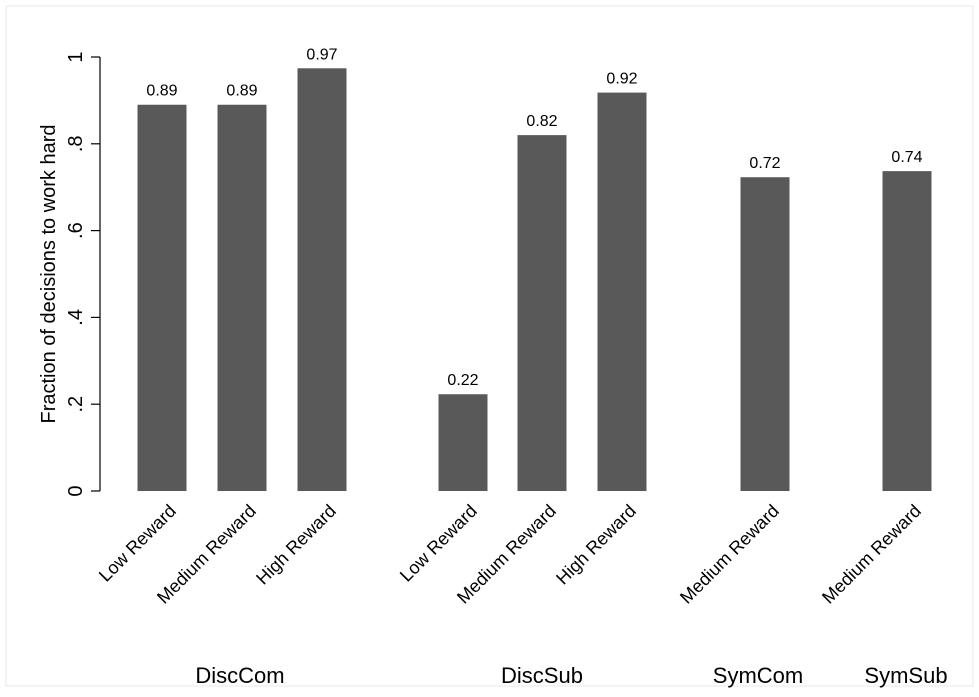 The height and width of the screenshot is (697, 979). What do you see at coordinates (321, 54) in the screenshot?
I see `data-label-disccom-2: 0.97` at bounding box center [321, 54].